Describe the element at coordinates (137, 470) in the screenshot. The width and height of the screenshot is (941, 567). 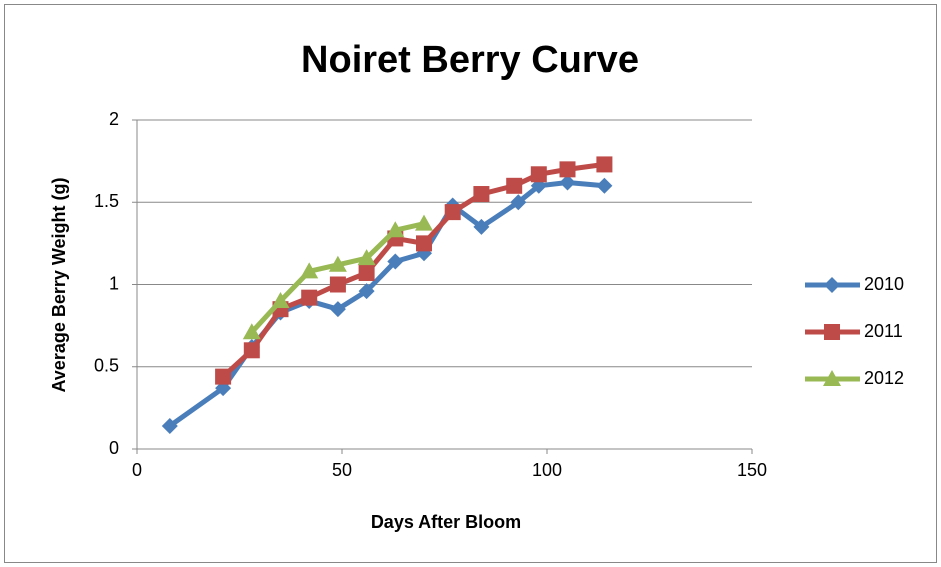
I see `x-tick-label: 0` at that location.